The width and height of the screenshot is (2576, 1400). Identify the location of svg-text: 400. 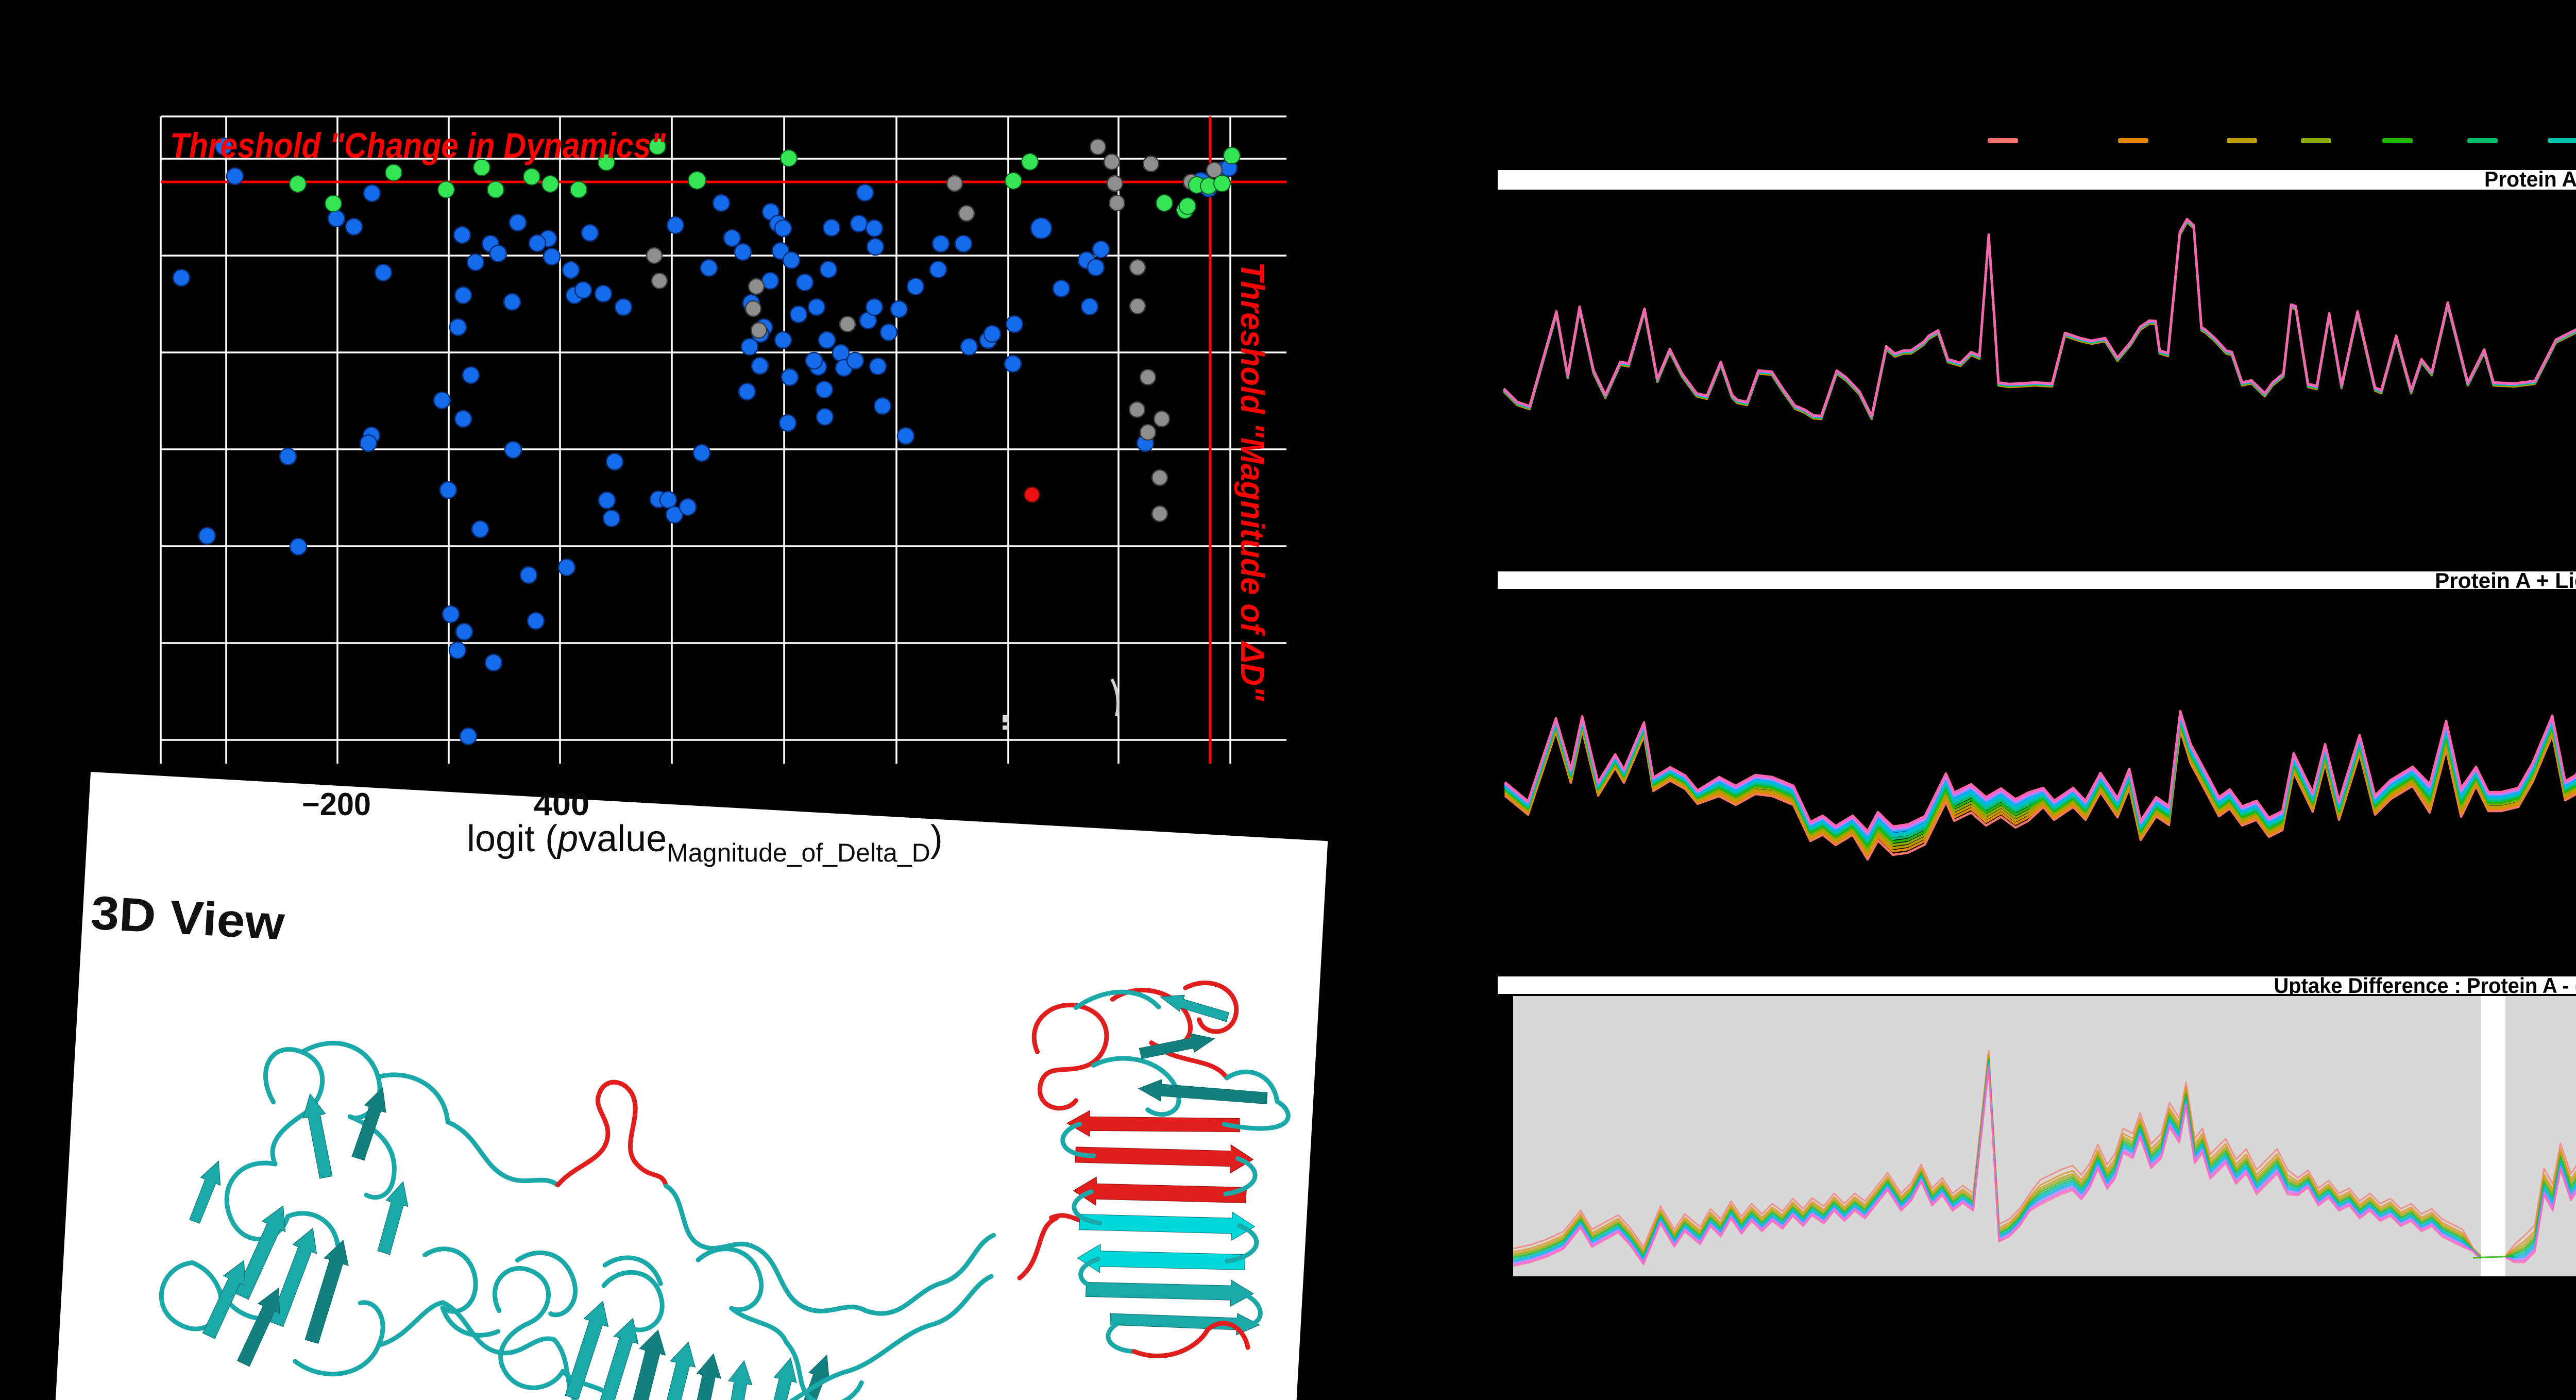
(562, 804).